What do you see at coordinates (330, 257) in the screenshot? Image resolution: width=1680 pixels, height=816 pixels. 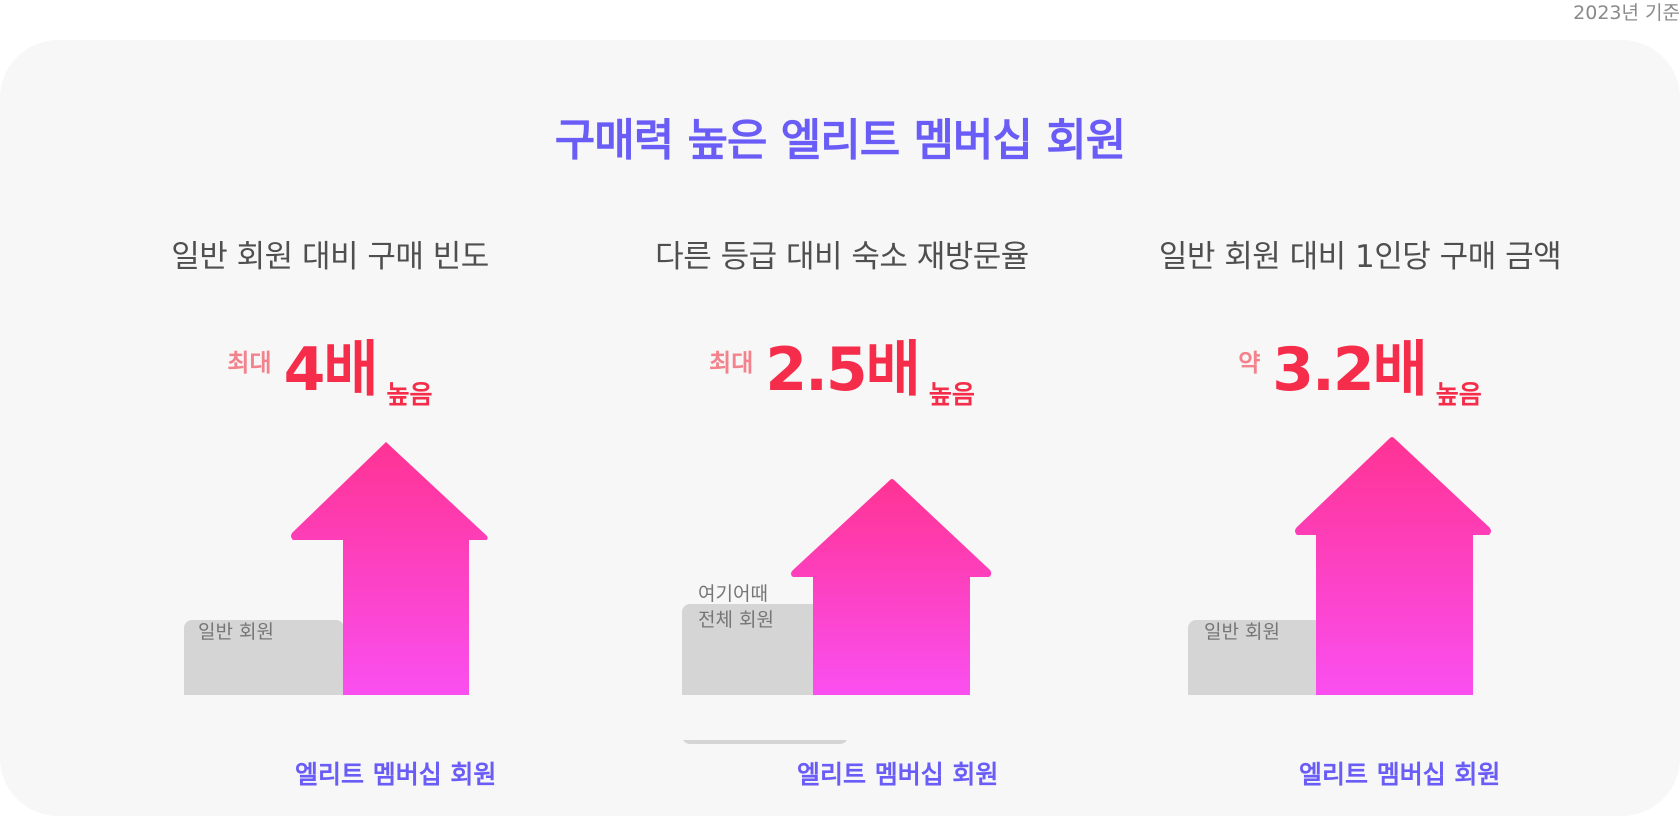 I see `panel-title: 일반 회원 대비 구매 빈도` at bounding box center [330, 257].